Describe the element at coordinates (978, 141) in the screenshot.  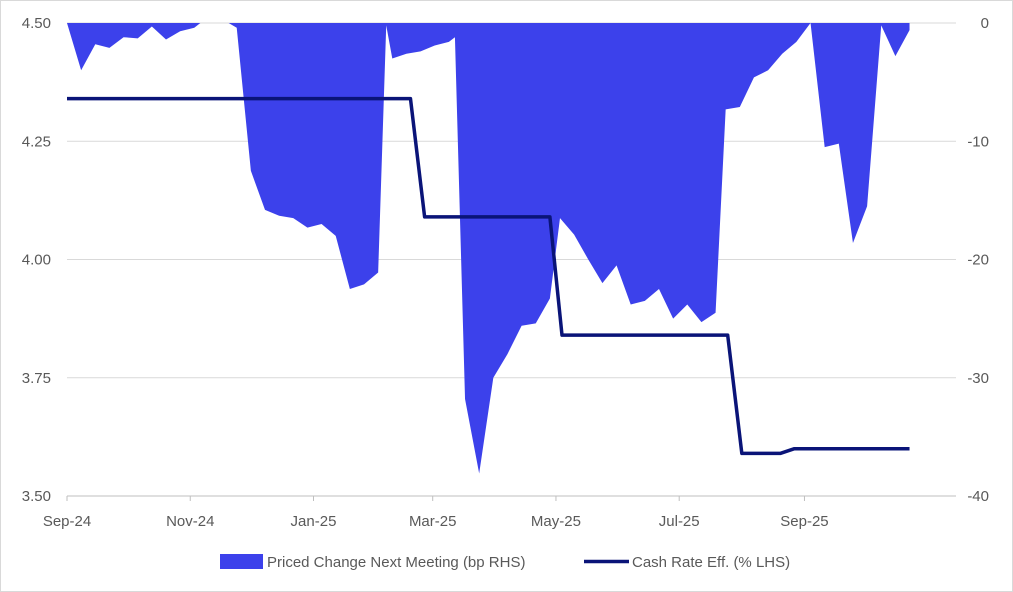
I see `y-right-tick-label: -10` at that location.